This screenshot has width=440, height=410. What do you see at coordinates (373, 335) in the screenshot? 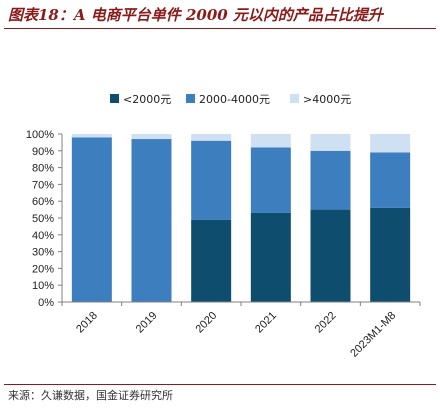
I see `x-tick-label: 2023M1-M8` at bounding box center [373, 335].